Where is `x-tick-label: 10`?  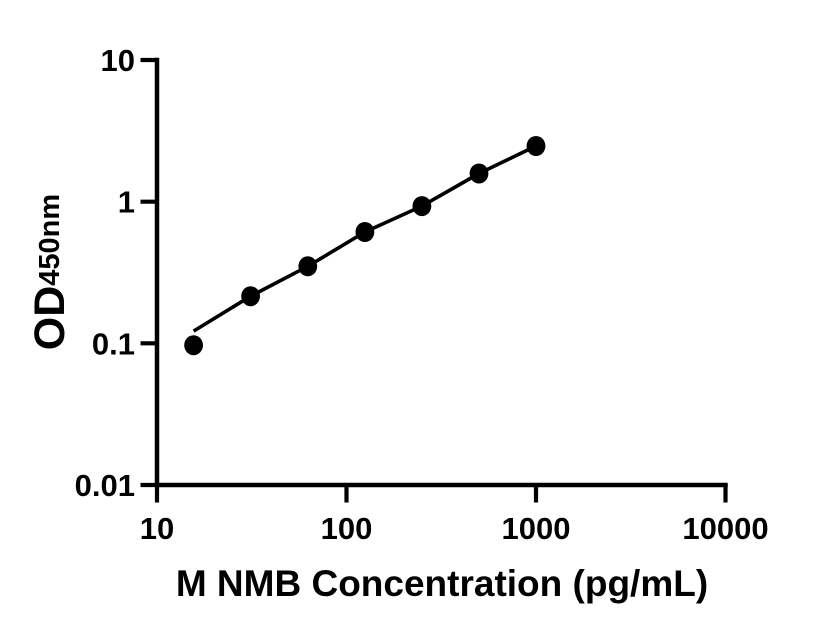
x-tick-label: 10 is located at coordinates (157, 528).